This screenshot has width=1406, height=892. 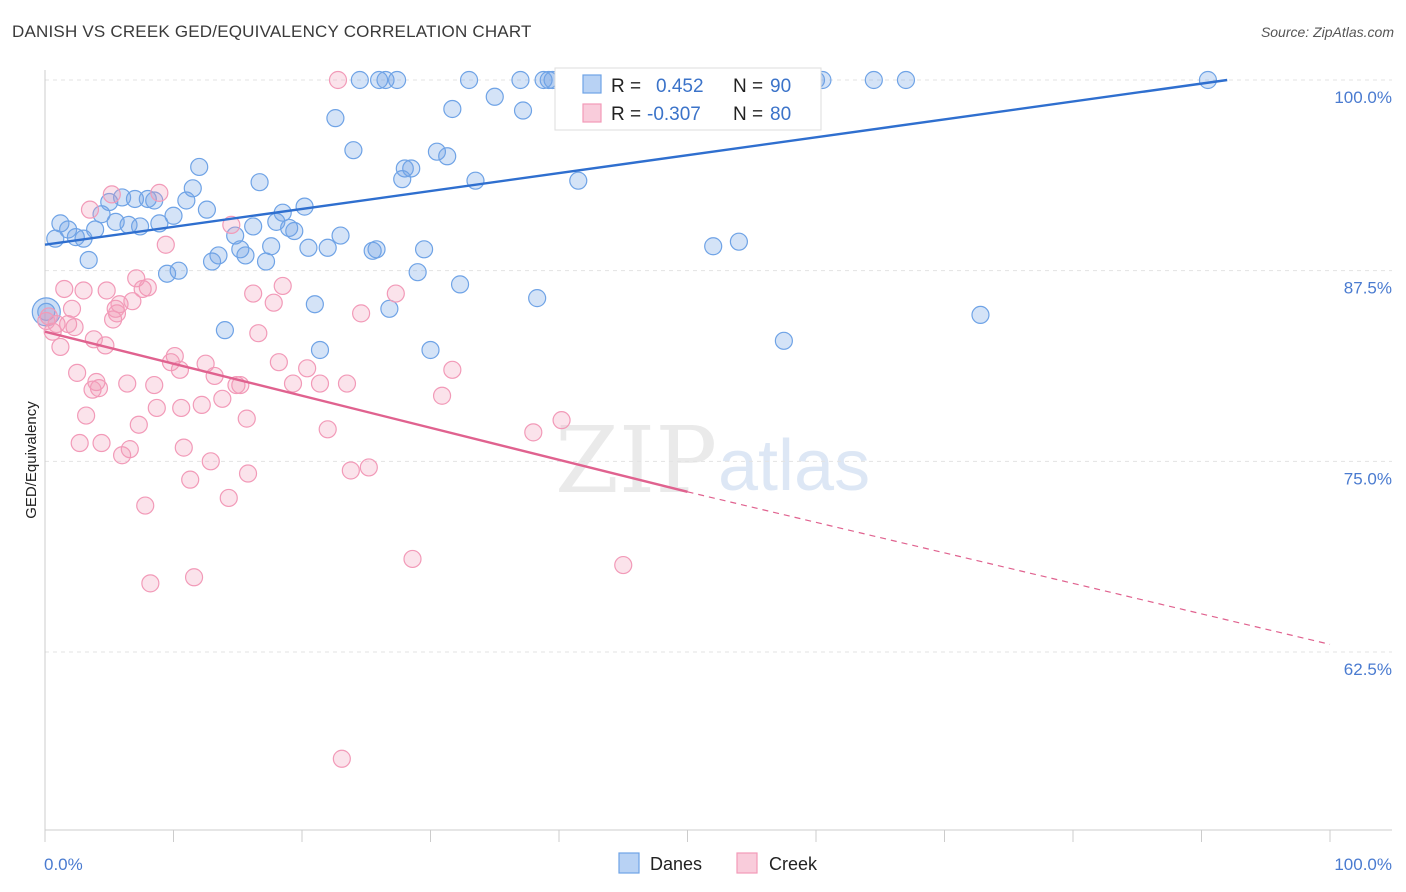 I want to click on legend-creek-swatch, so click(x=592, y=113).